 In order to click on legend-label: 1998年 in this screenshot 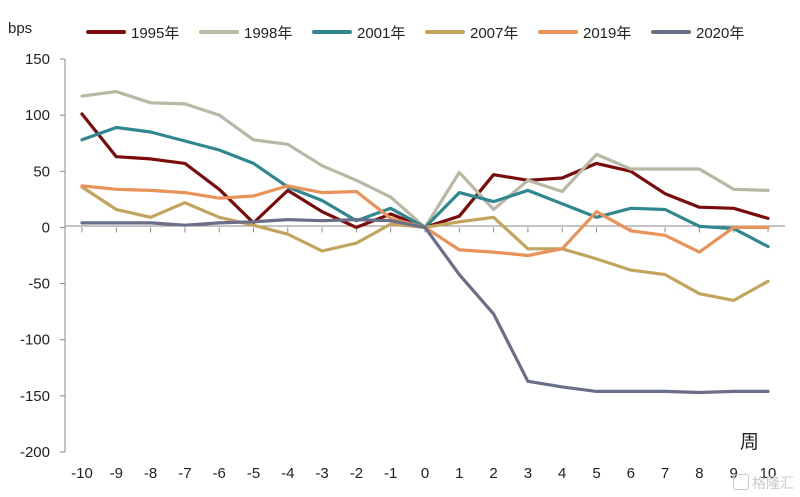, I will do `click(268, 33)`.